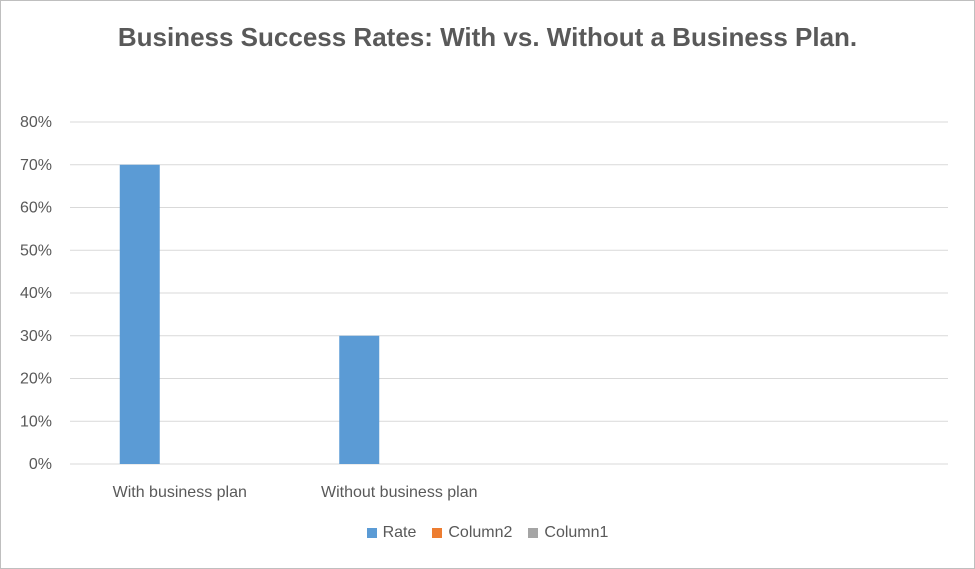 Image resolution: width=975 pixels, height=569 pixels. I want to click on x-category-label: Without business plan, so click(399, 492).